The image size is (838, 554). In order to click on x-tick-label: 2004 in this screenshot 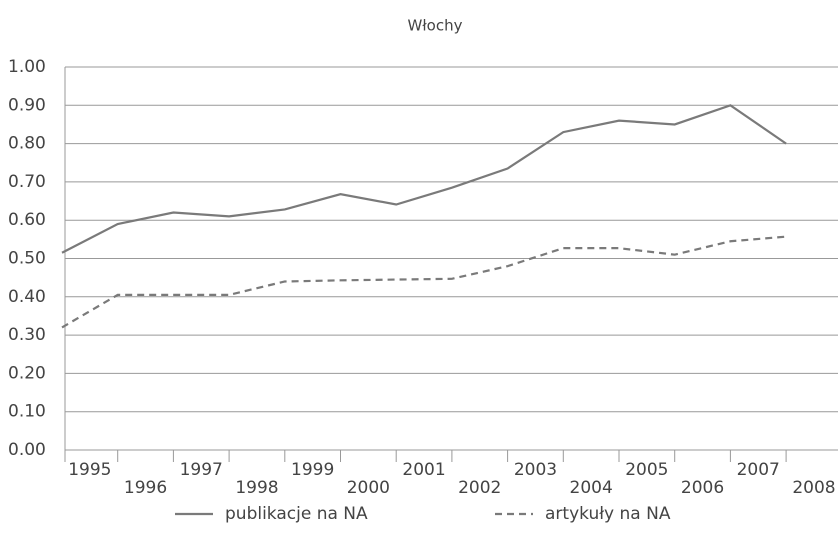, I will do `click(591, 488)`.